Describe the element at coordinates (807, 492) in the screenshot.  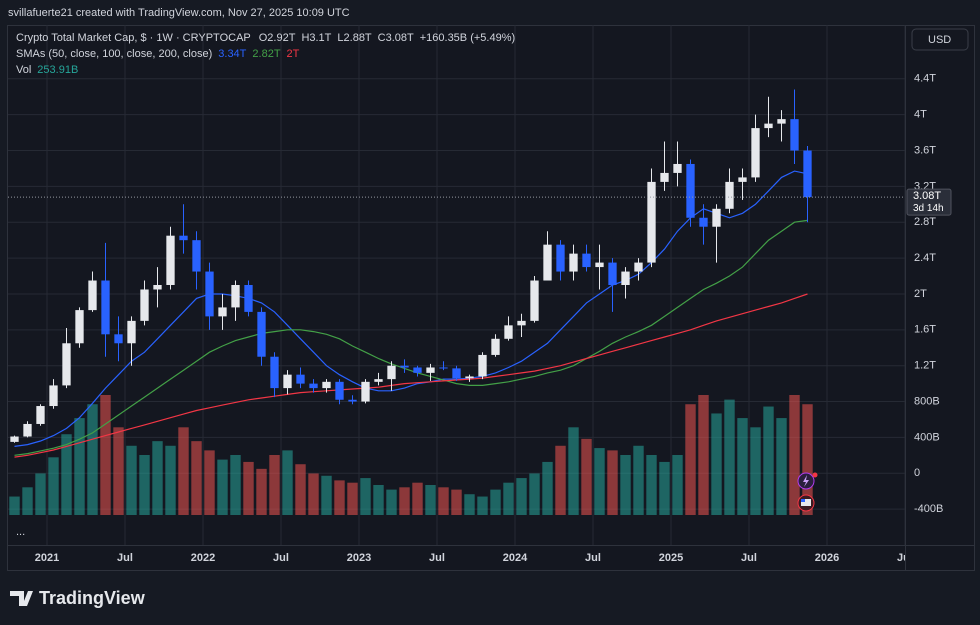
I see `event-icons` at that location.